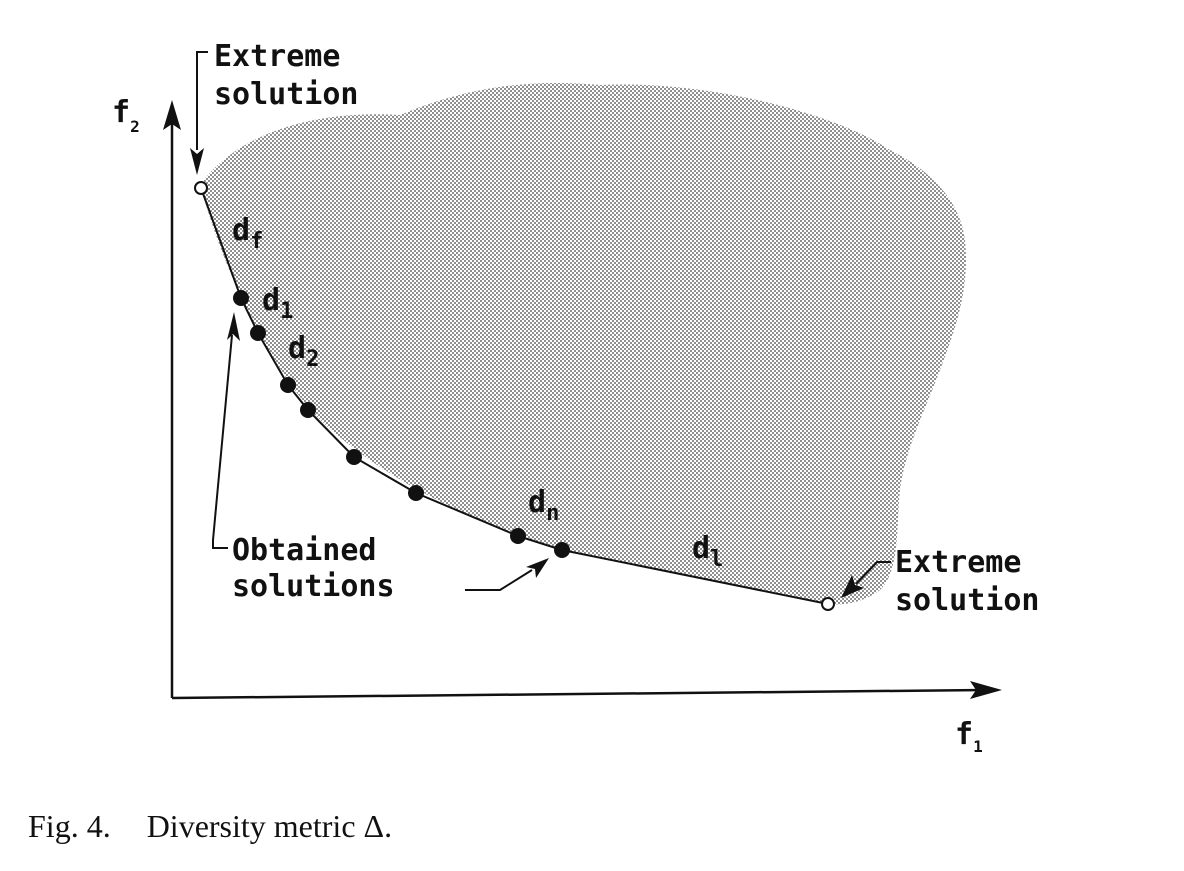 The image size is (1184, 871). What do you see at coordinates (201, 188) in the screenshot?
I see `extreme-solution-top` at bounding box center [201, 188].